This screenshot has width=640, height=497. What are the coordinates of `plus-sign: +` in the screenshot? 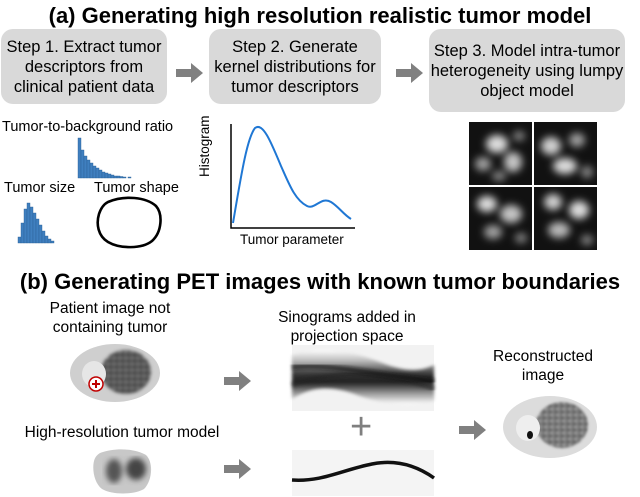 It's located at (361, 427).